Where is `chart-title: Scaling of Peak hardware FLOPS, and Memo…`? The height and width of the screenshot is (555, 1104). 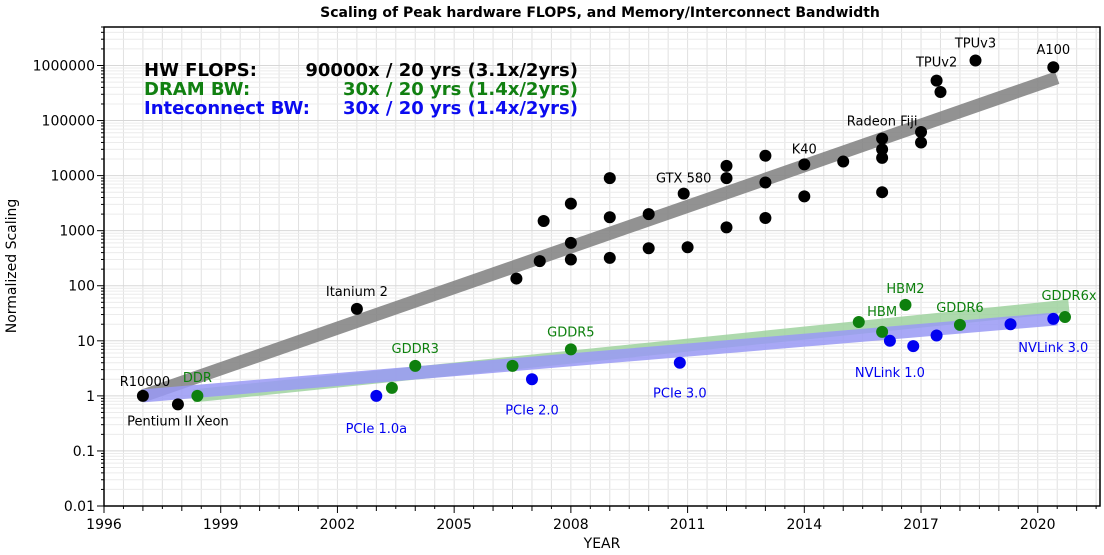
chart-title: Scaling of Peak hardware FLOPS, and Memo… is located at coordinates (600, 13).